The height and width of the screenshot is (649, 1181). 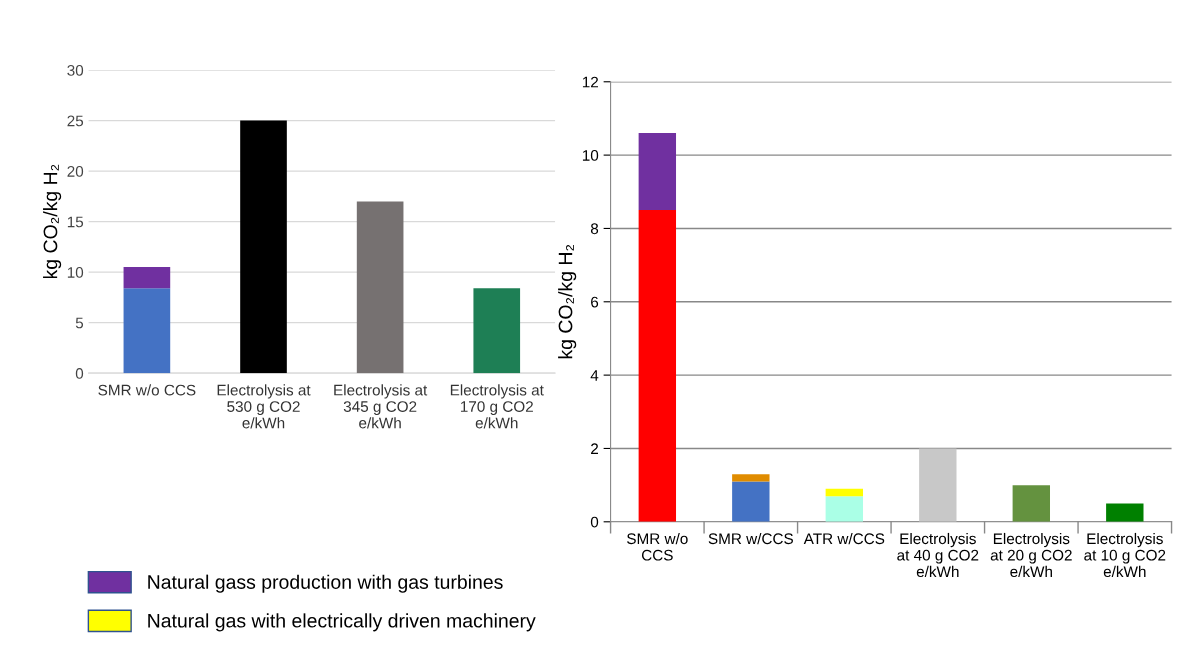 I want to click on x-tick-label: Electrolysis at 20 g CO2 e/kWh, so click(x=1031, y=555).